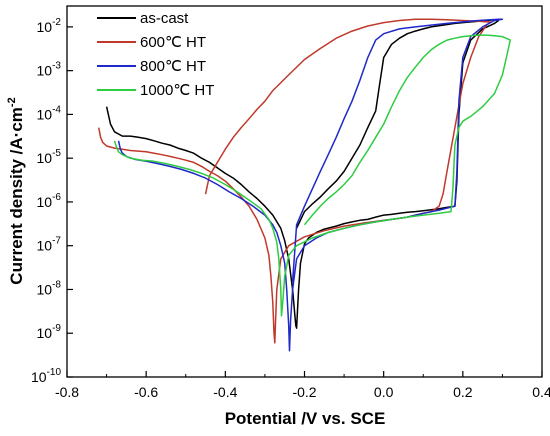 The height and width of the screenshot is (436, 550). What do you see at coordinates (384, 392) in the screenshot?
I see `x-tick-label: 0.0` at bounding box center [384, 392].